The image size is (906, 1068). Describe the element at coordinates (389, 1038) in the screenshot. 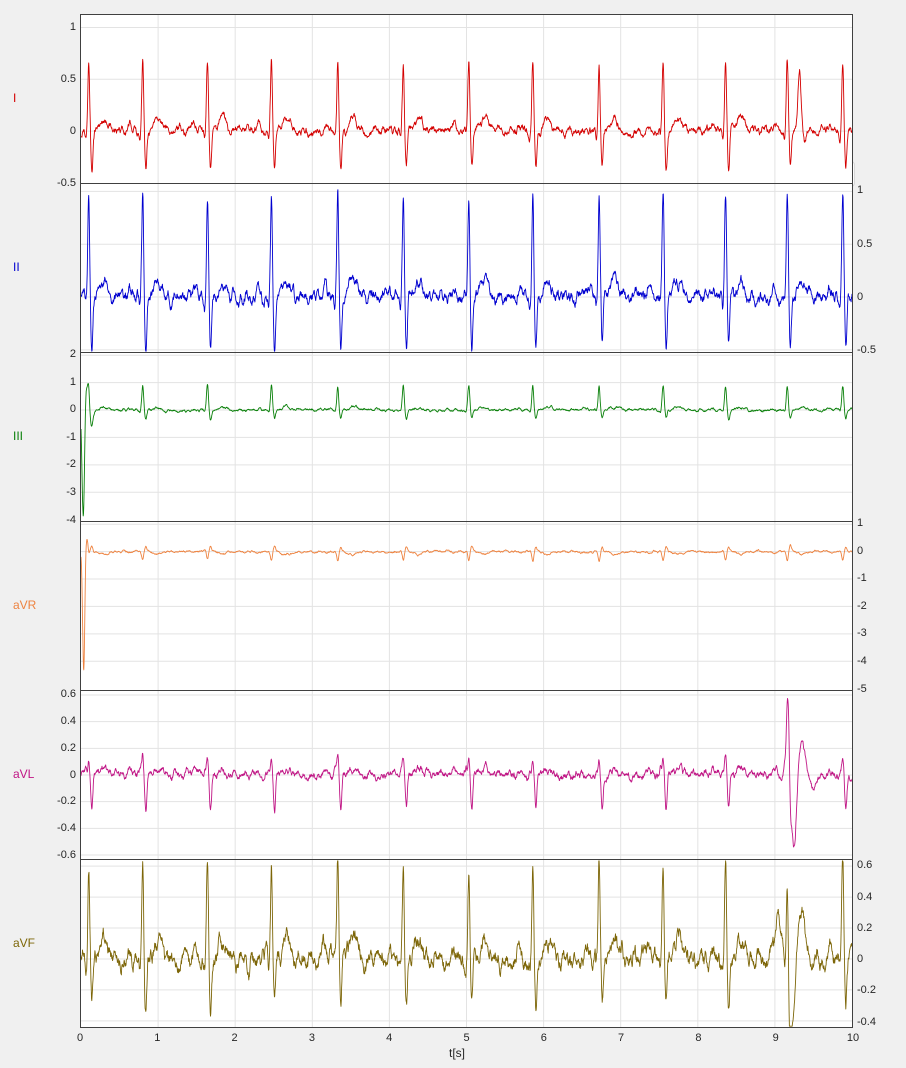

I see `x-tick-label: 4` at that location.